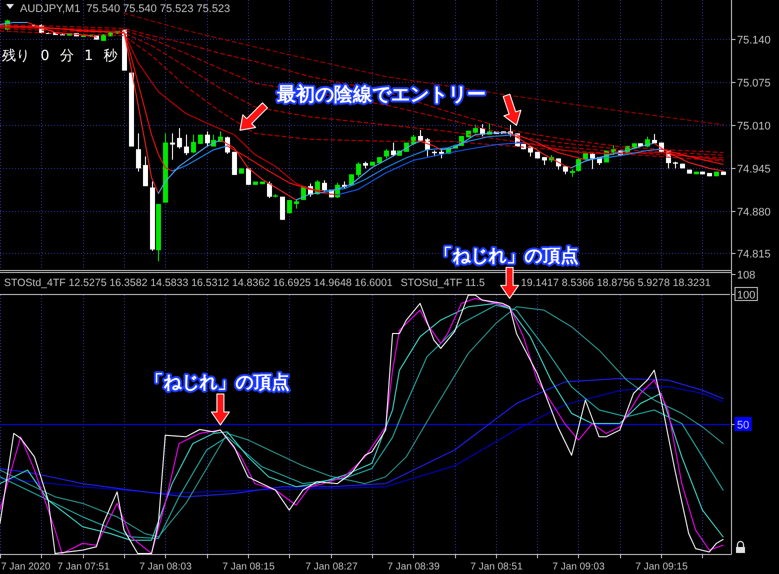  I want to click on x-tick-label: 7 Jan 07:51, so click(83, 566).